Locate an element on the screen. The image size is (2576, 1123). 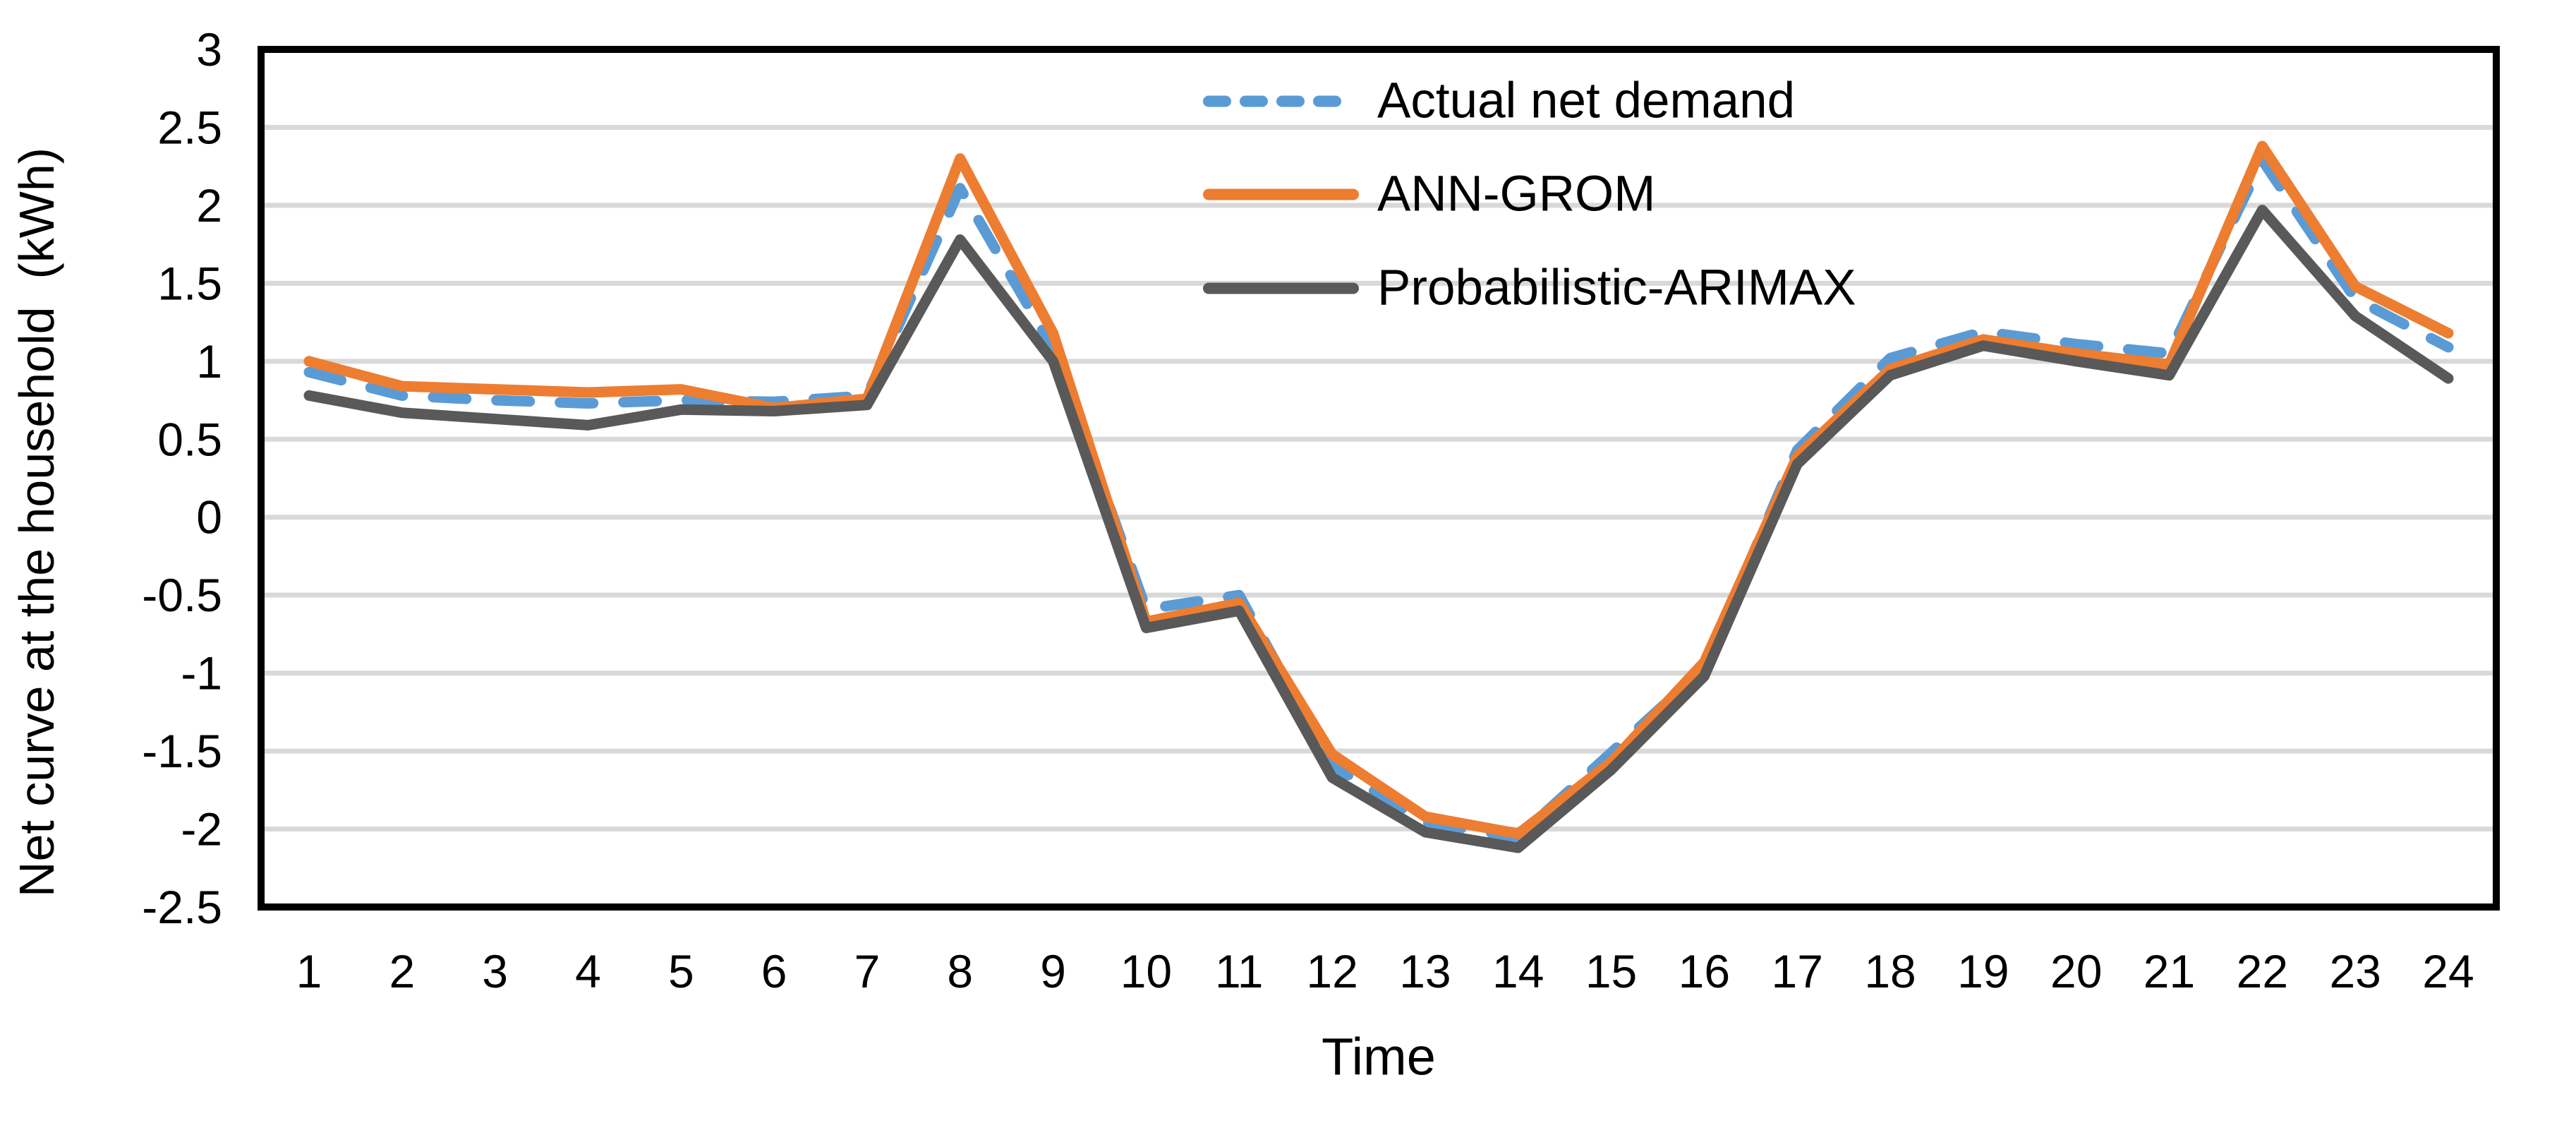
x-axis-title: Time is located at coordinates (1379, 1056).